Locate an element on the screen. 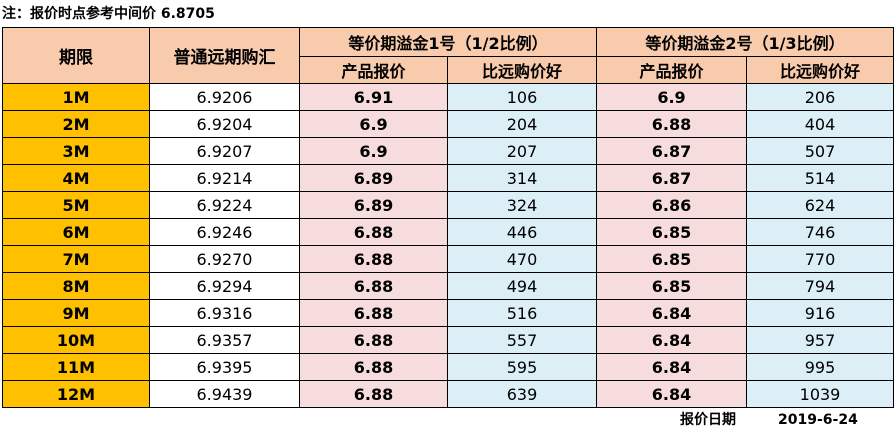 This screenshot has height=435, width=896. product2-better-cell: 957 is located at coordinates (820, 340).